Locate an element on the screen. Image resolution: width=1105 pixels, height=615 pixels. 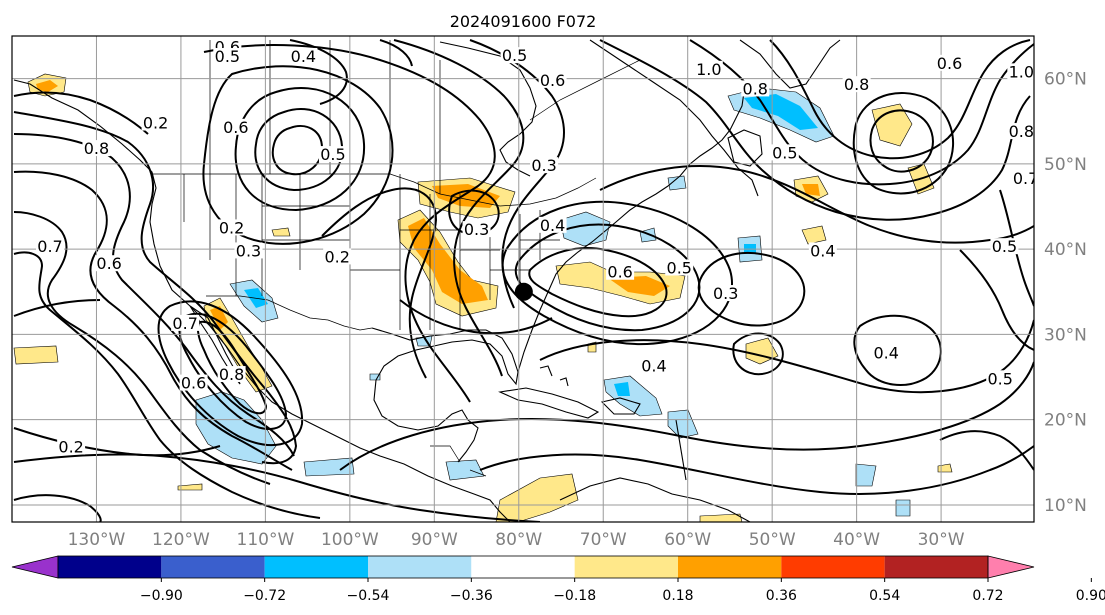
negative-area-lesser-antilles is located at coordinates (683, 424).